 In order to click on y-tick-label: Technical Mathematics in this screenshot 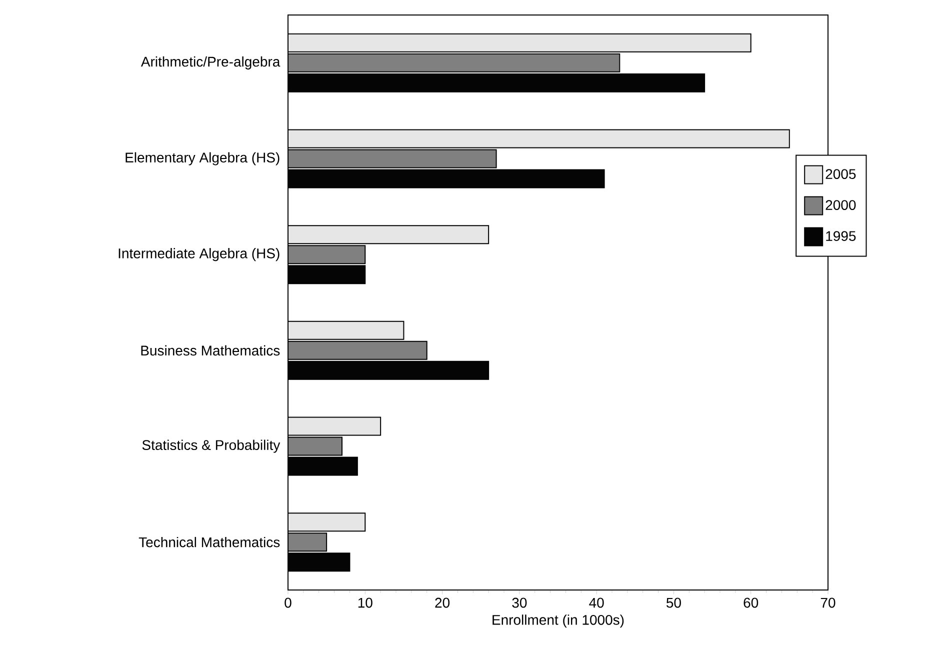, I will do `click(209, 542)`.